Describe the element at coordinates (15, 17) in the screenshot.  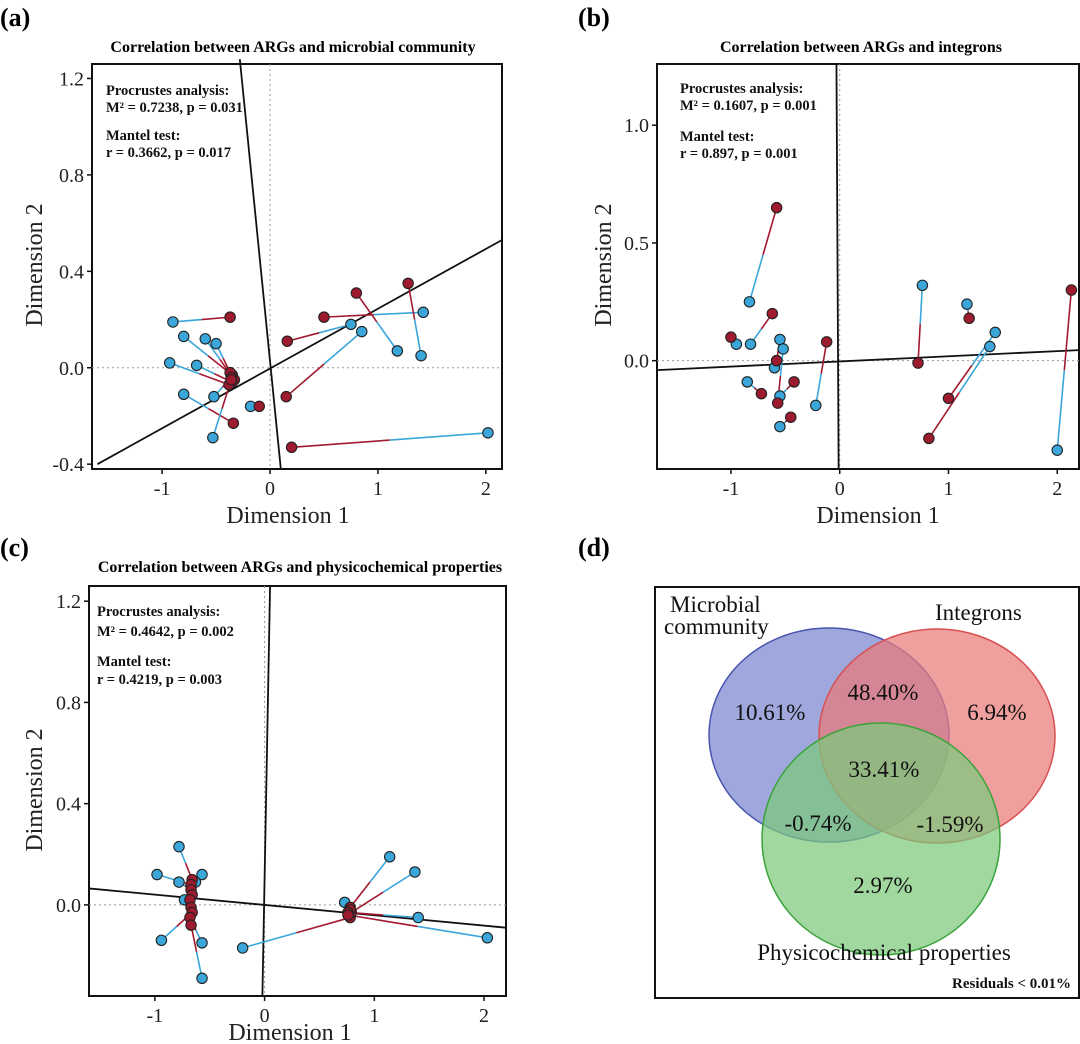
I see `panel-a-label: (a)` at that location.